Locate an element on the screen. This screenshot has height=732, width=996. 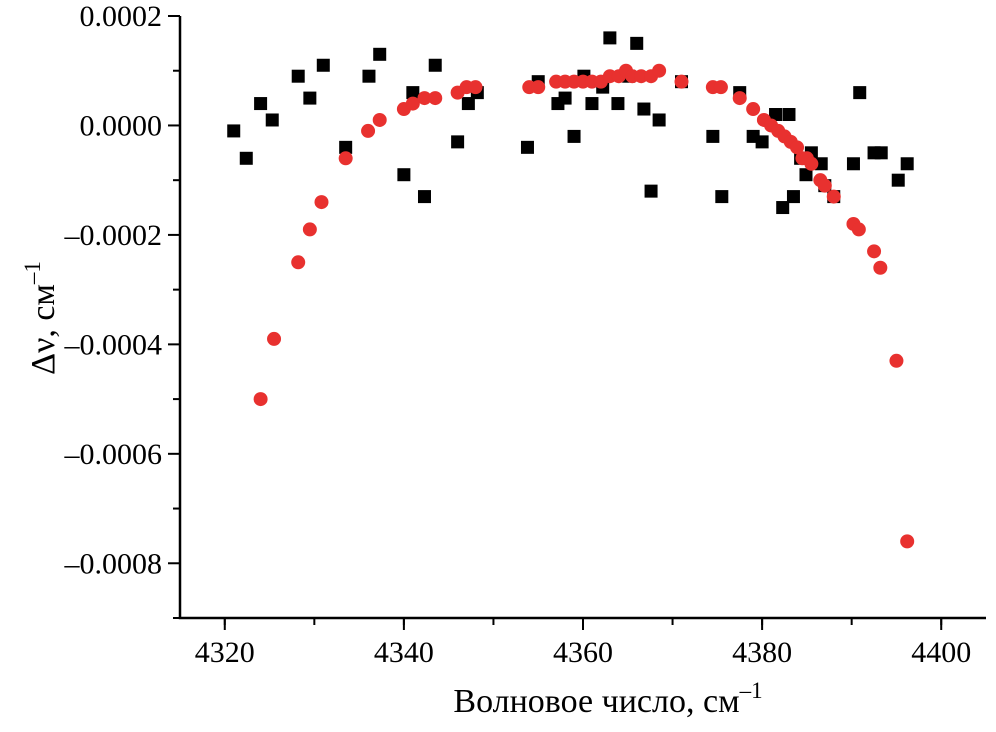
y-tick-label: 0.0002 is located at coordinates (121, 16).